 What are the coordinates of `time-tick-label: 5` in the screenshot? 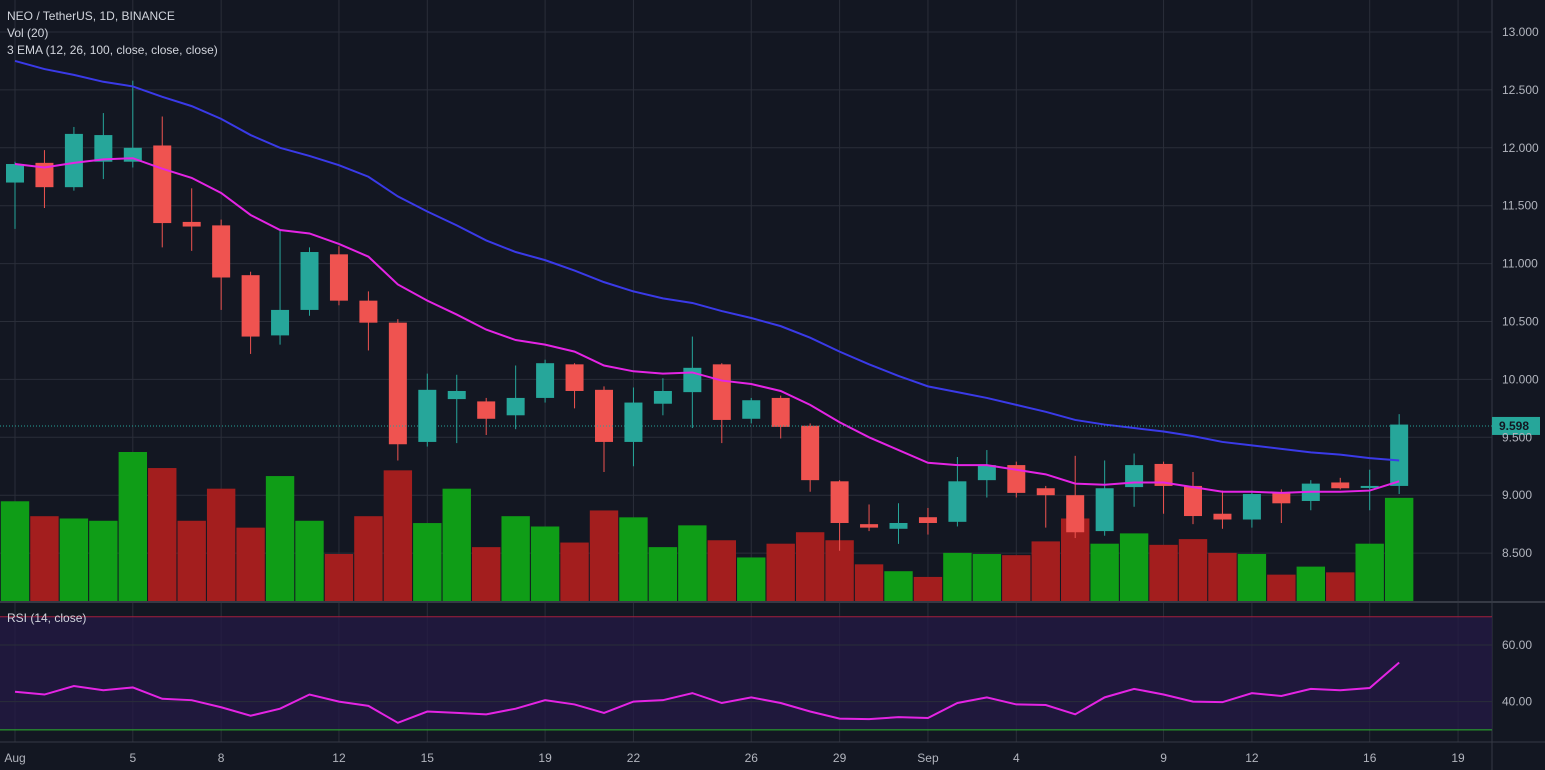 It's located at (132, 758).